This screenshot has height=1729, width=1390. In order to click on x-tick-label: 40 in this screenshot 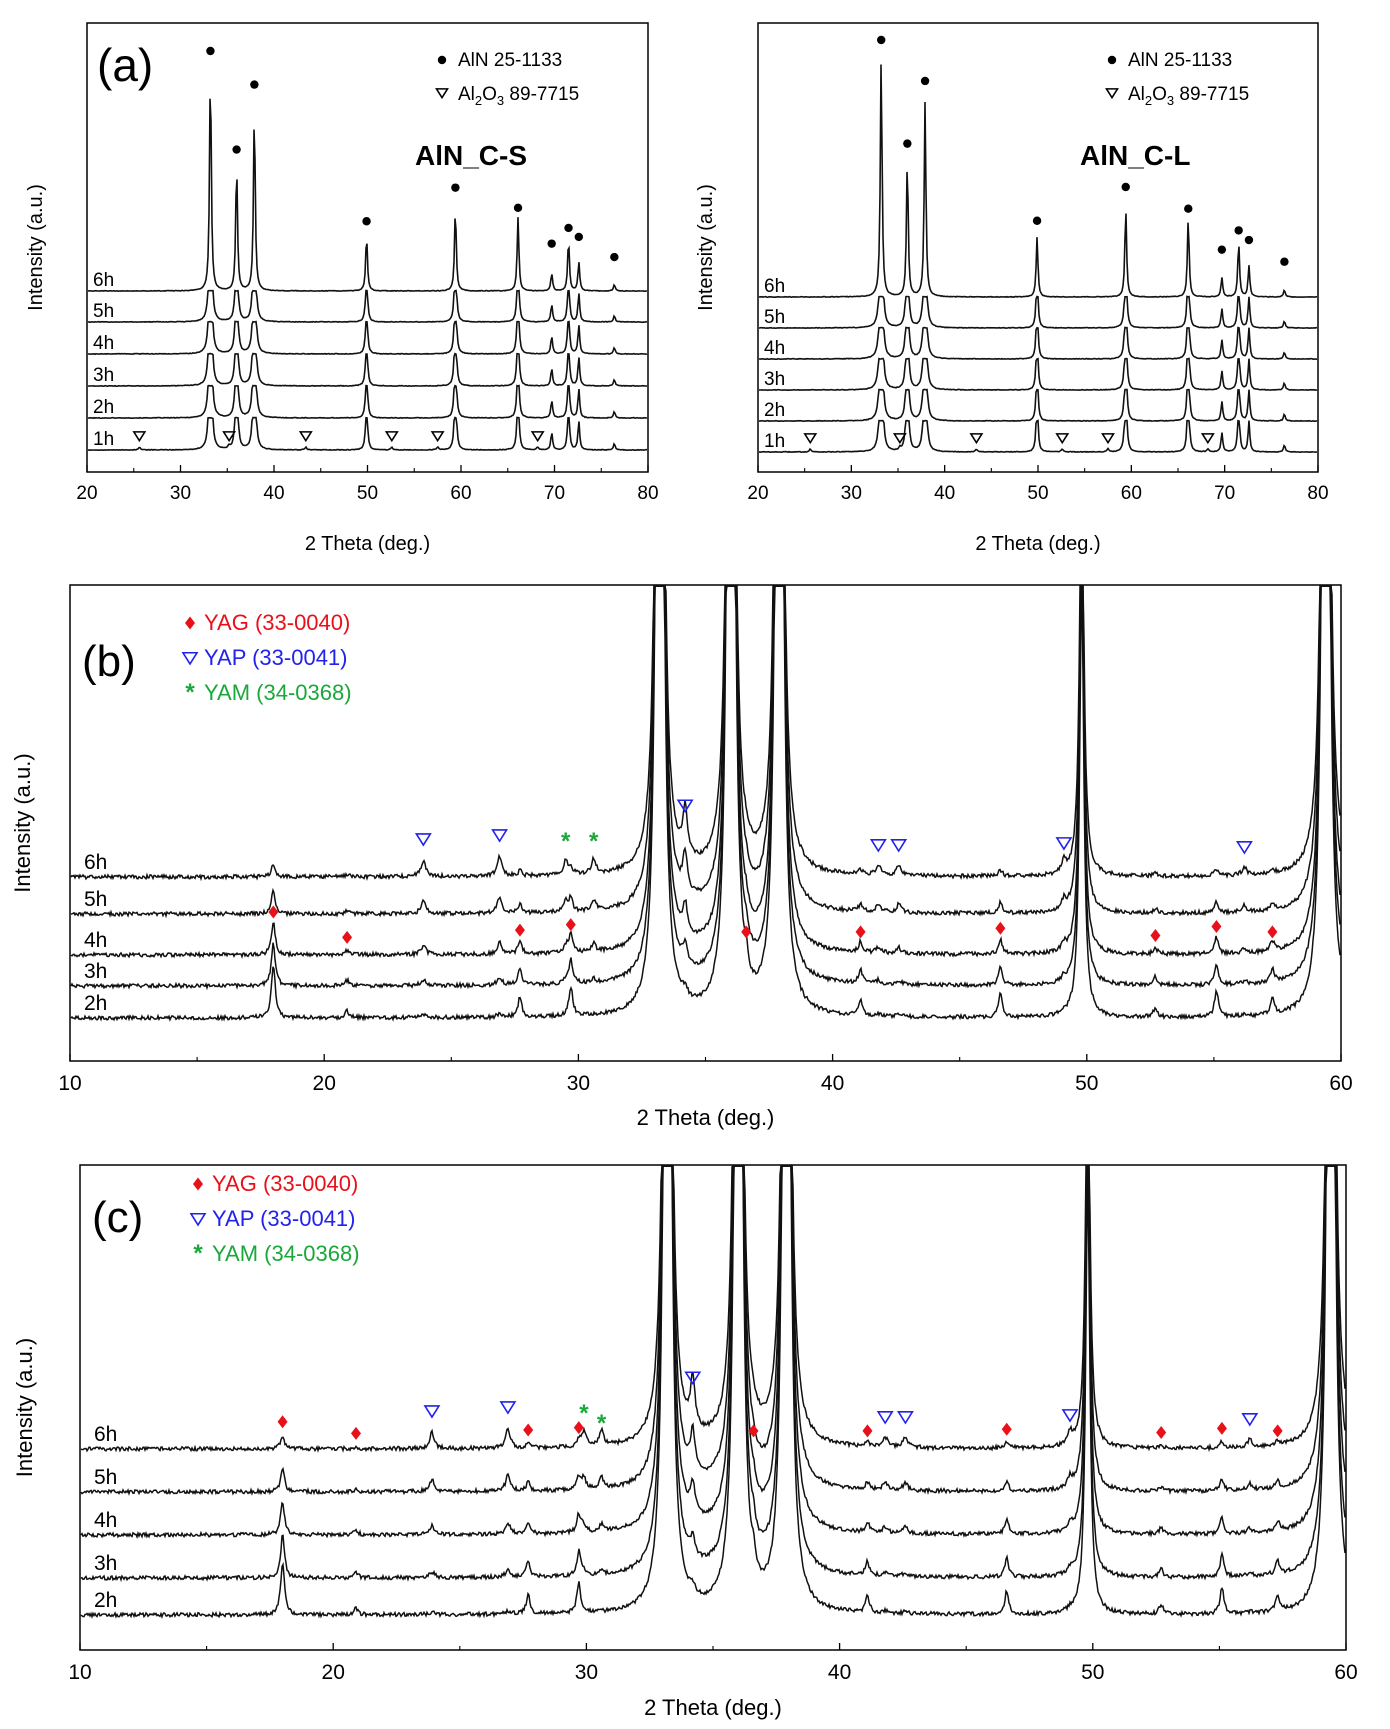, I will do `click(273, 493)`.